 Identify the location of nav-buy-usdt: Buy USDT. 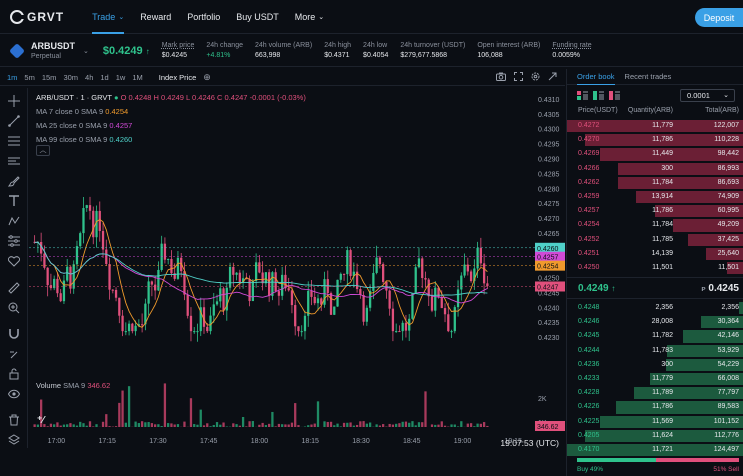
(257, 17).